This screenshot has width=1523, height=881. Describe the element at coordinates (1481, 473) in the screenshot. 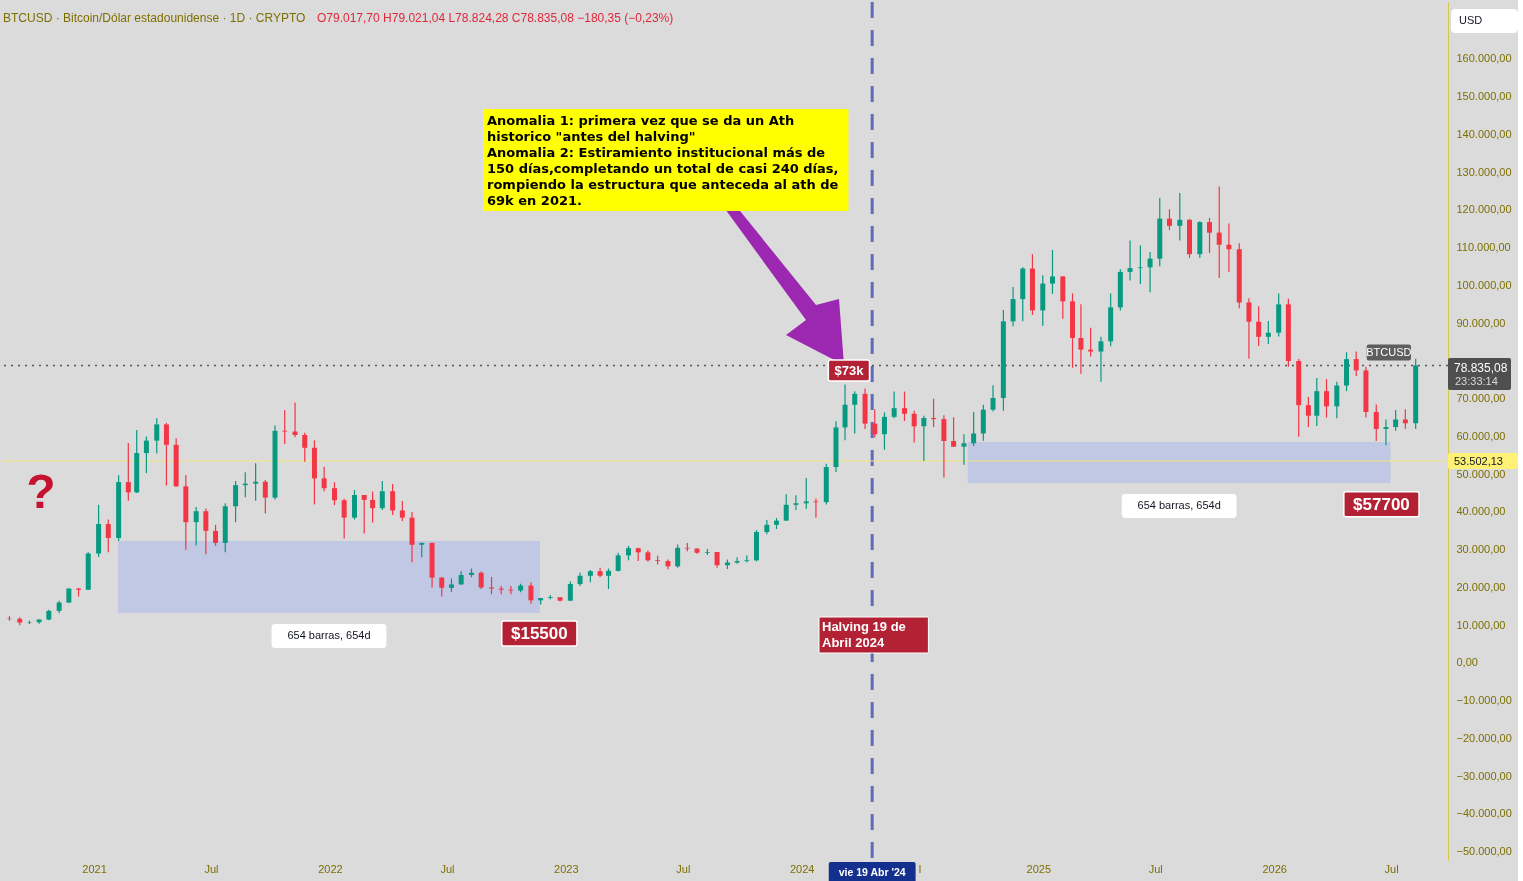

I see `y-tick-label: 50.000,00` at that location.